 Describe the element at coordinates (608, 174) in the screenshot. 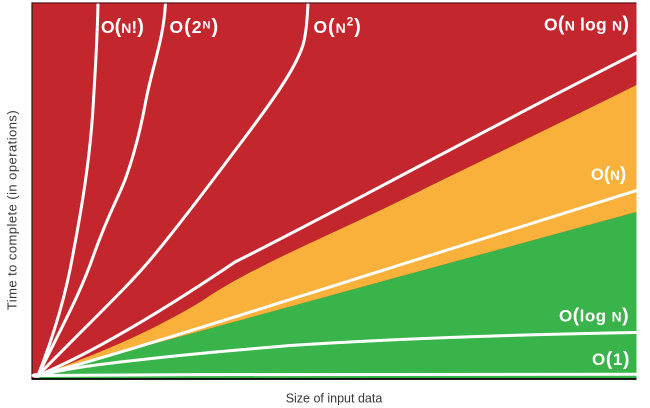

I see `svg-text: O(N)` at that location.